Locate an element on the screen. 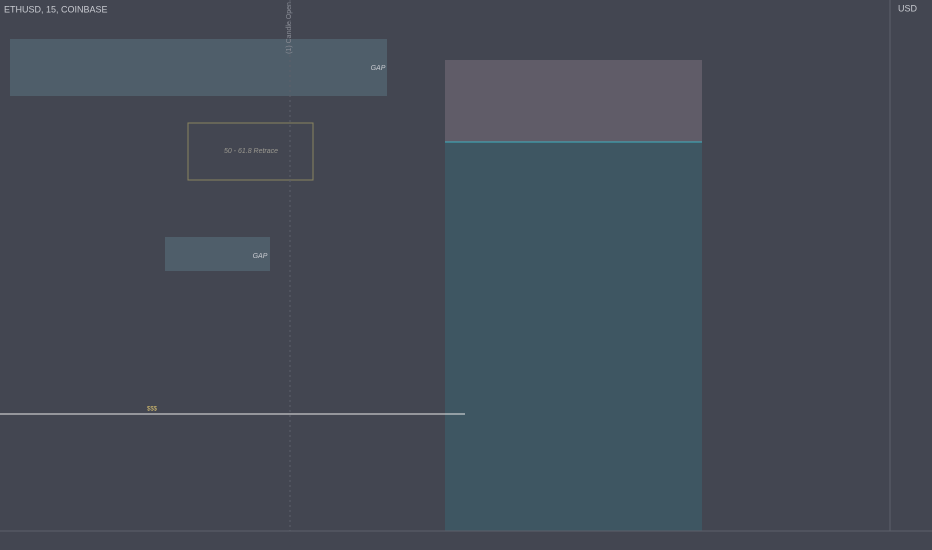  retrace-box is located at coordinates (250, 151).